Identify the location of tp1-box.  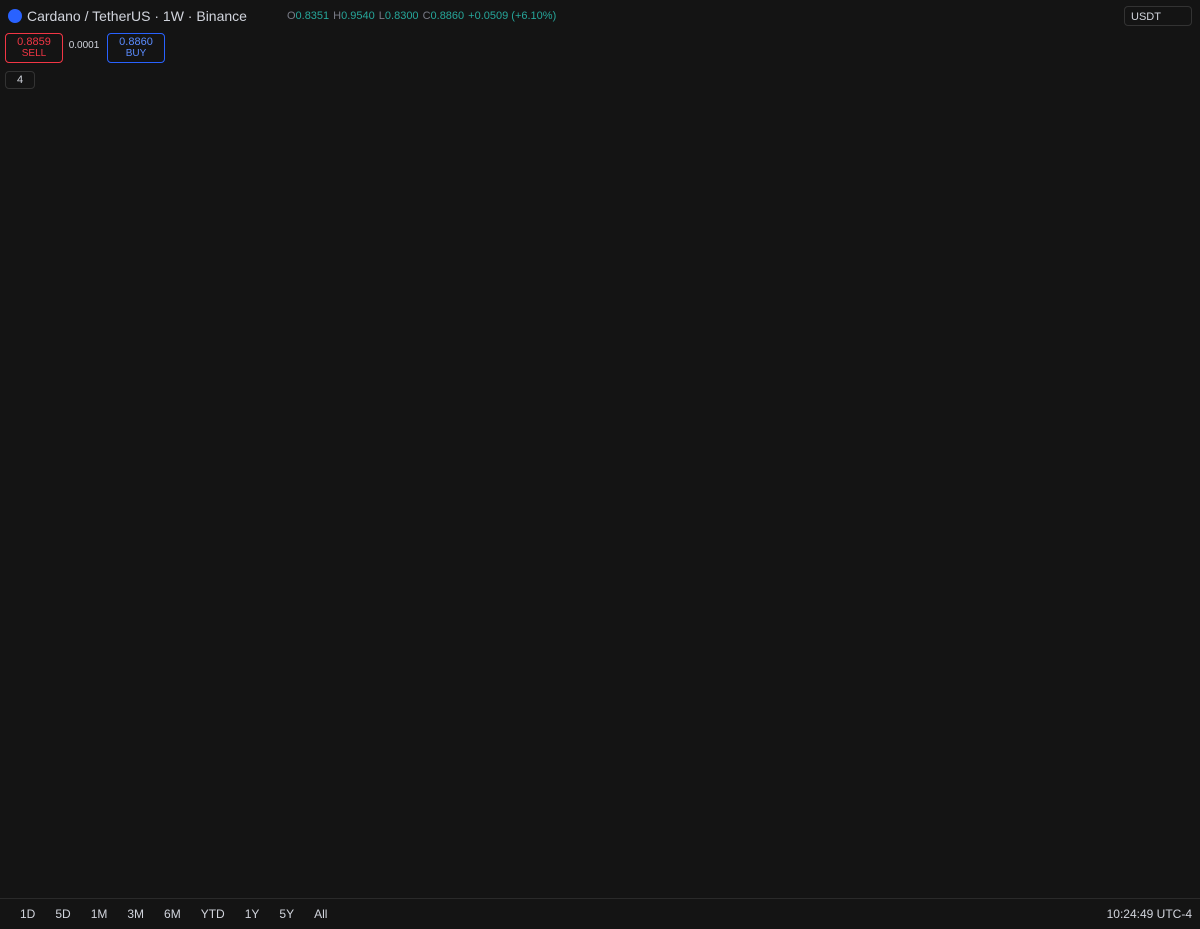
(1015, 250).